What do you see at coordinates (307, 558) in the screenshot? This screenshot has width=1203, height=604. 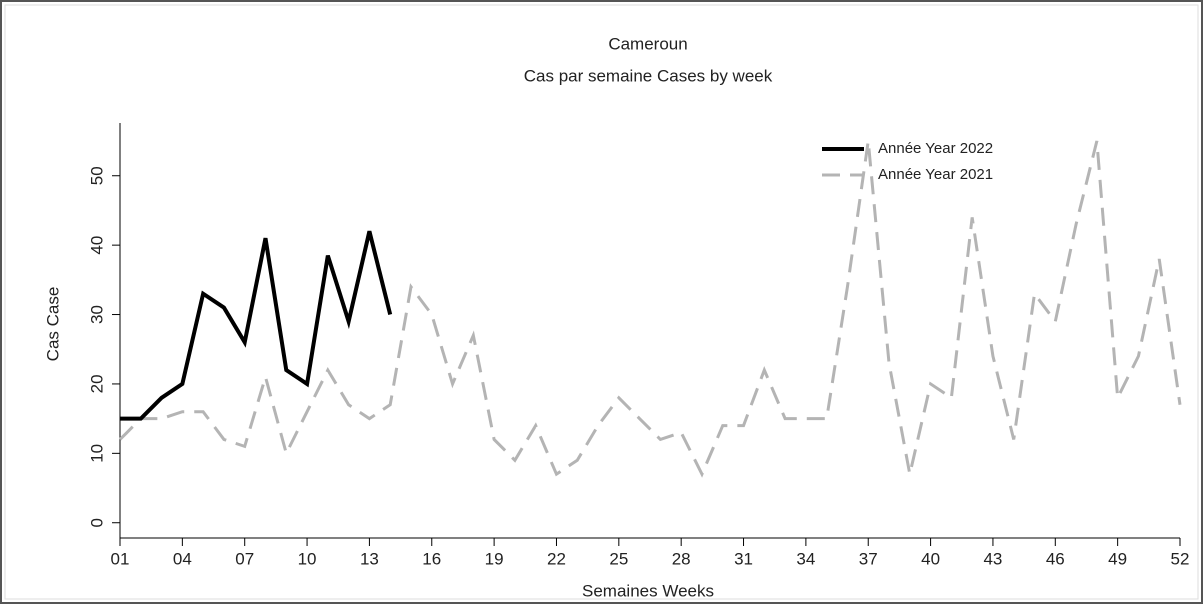 I see `x-tick-label: 10` at bounding box center [307, 558].